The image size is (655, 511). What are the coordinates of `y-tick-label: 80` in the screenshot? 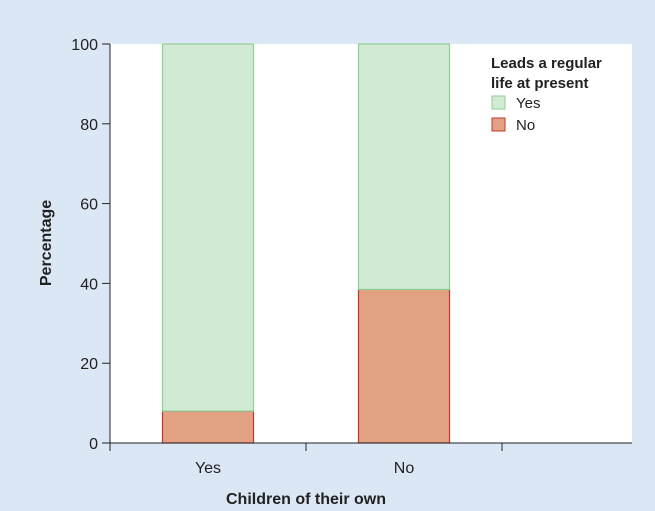 It's located at (89, 125).